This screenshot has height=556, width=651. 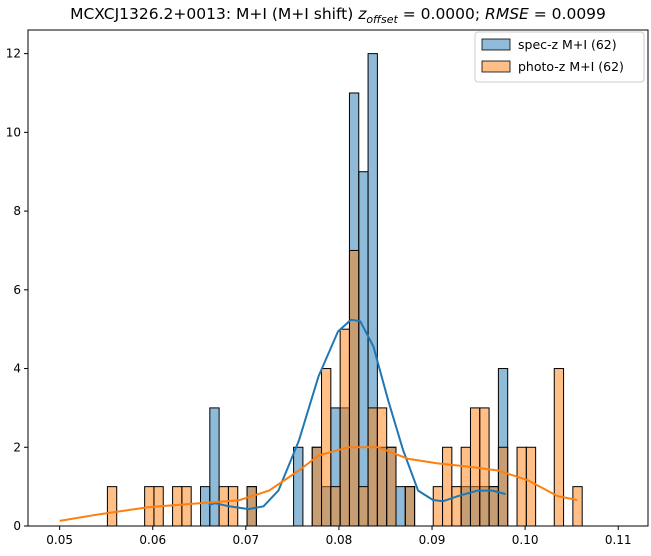 I want to click on y-tick-label: 6, so click(x=17, y=290).